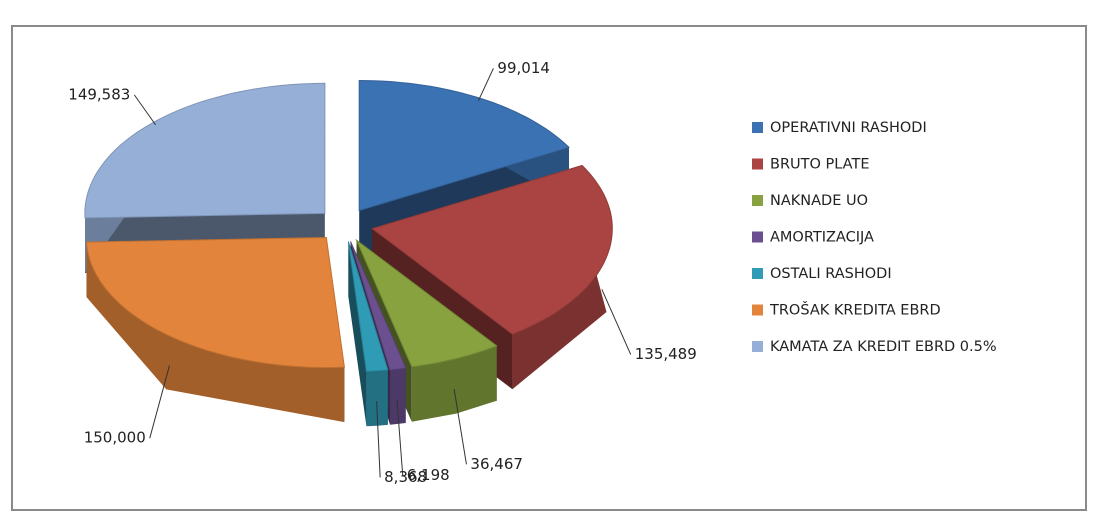 The width and height of the screenshot is (1098, 516). I want to click on legend-label: AMORTIZACIJA, so click(822, 238).